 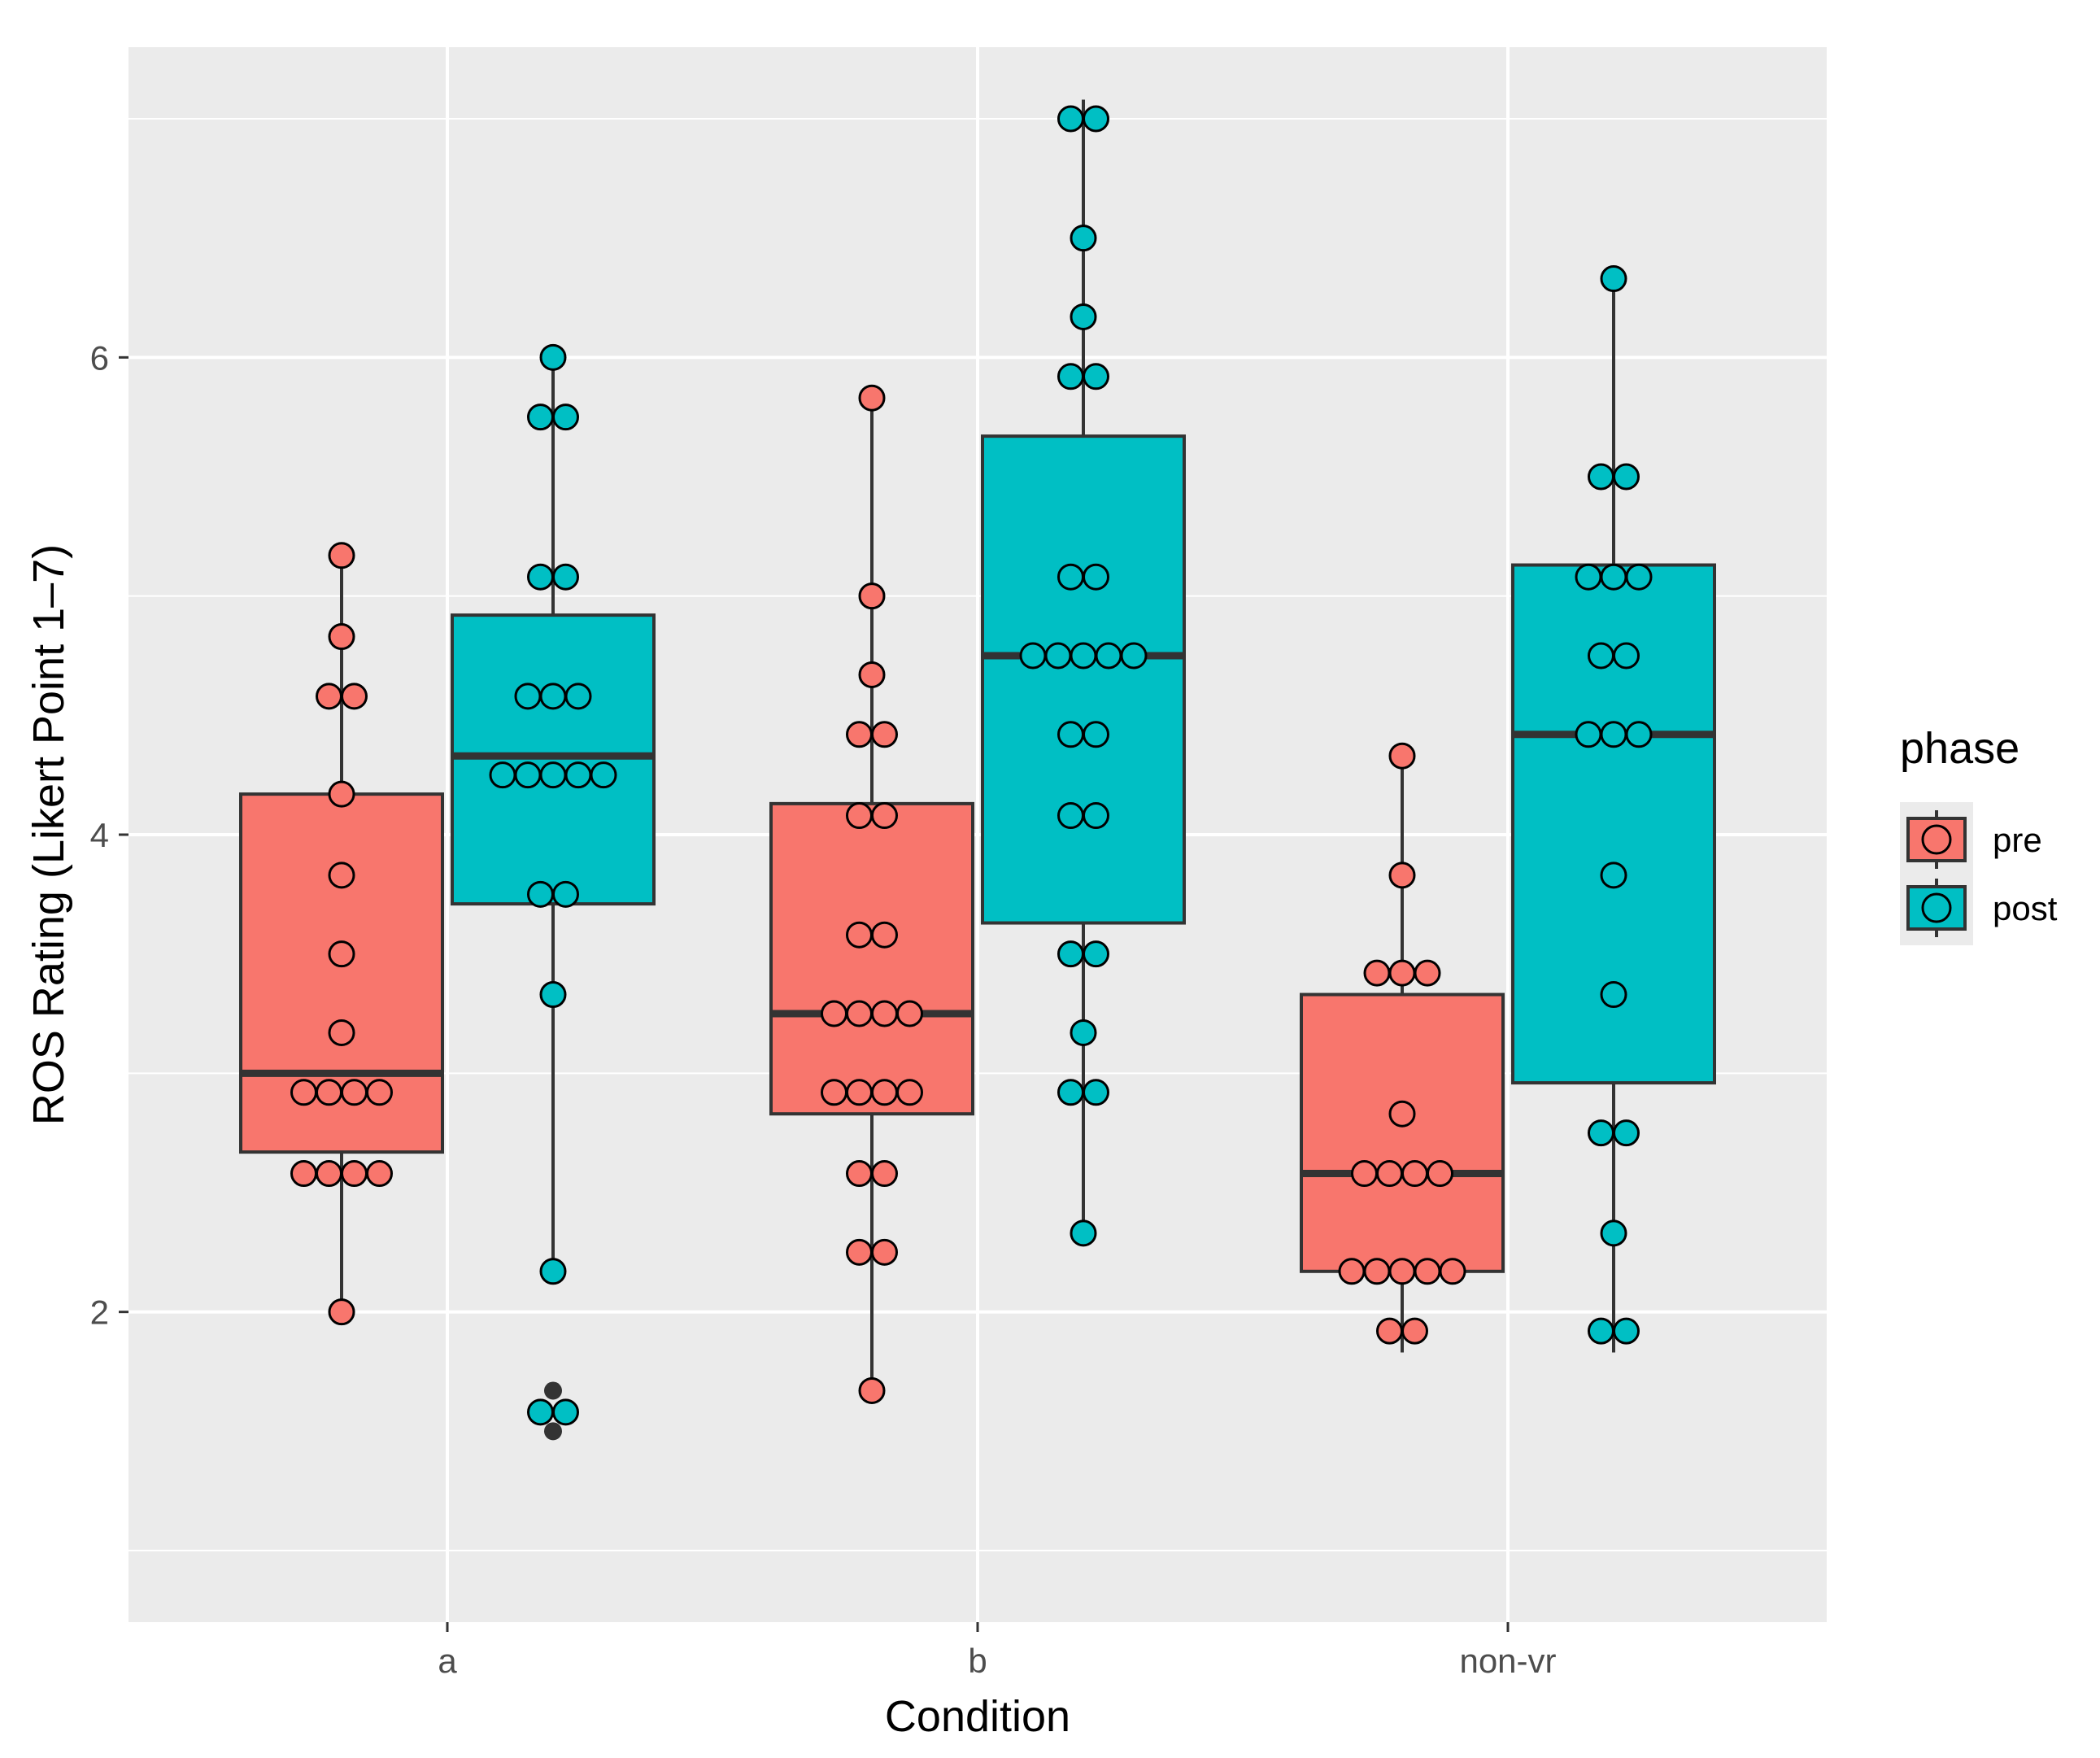 What do you see at coordinates (1960, 748) in the screenshot?
I see `legend-title: phase` at bounding box center [1960, 748].